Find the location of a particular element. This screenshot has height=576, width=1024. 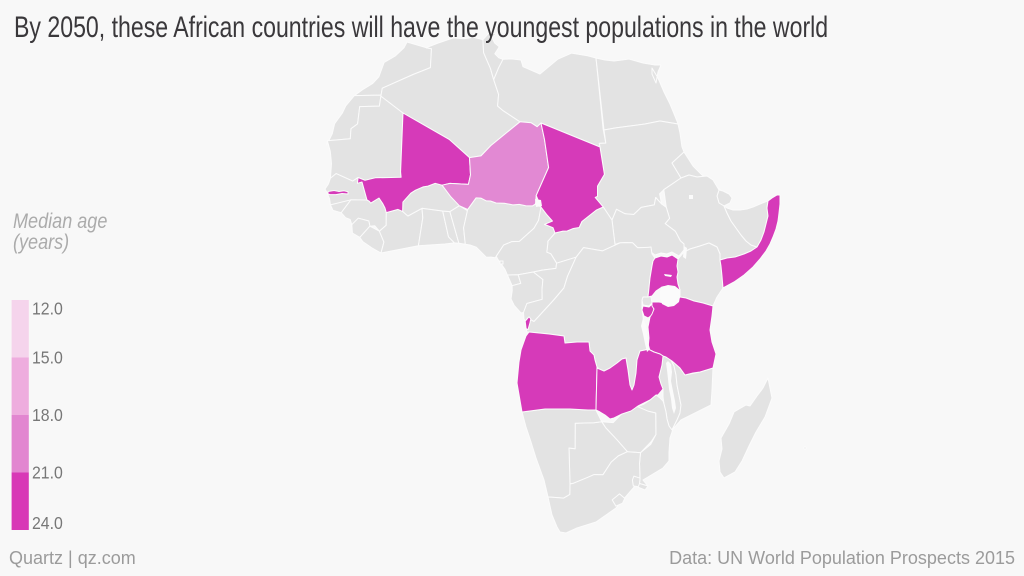

svg-text: 21.0 is located at coordinates (47, 473).